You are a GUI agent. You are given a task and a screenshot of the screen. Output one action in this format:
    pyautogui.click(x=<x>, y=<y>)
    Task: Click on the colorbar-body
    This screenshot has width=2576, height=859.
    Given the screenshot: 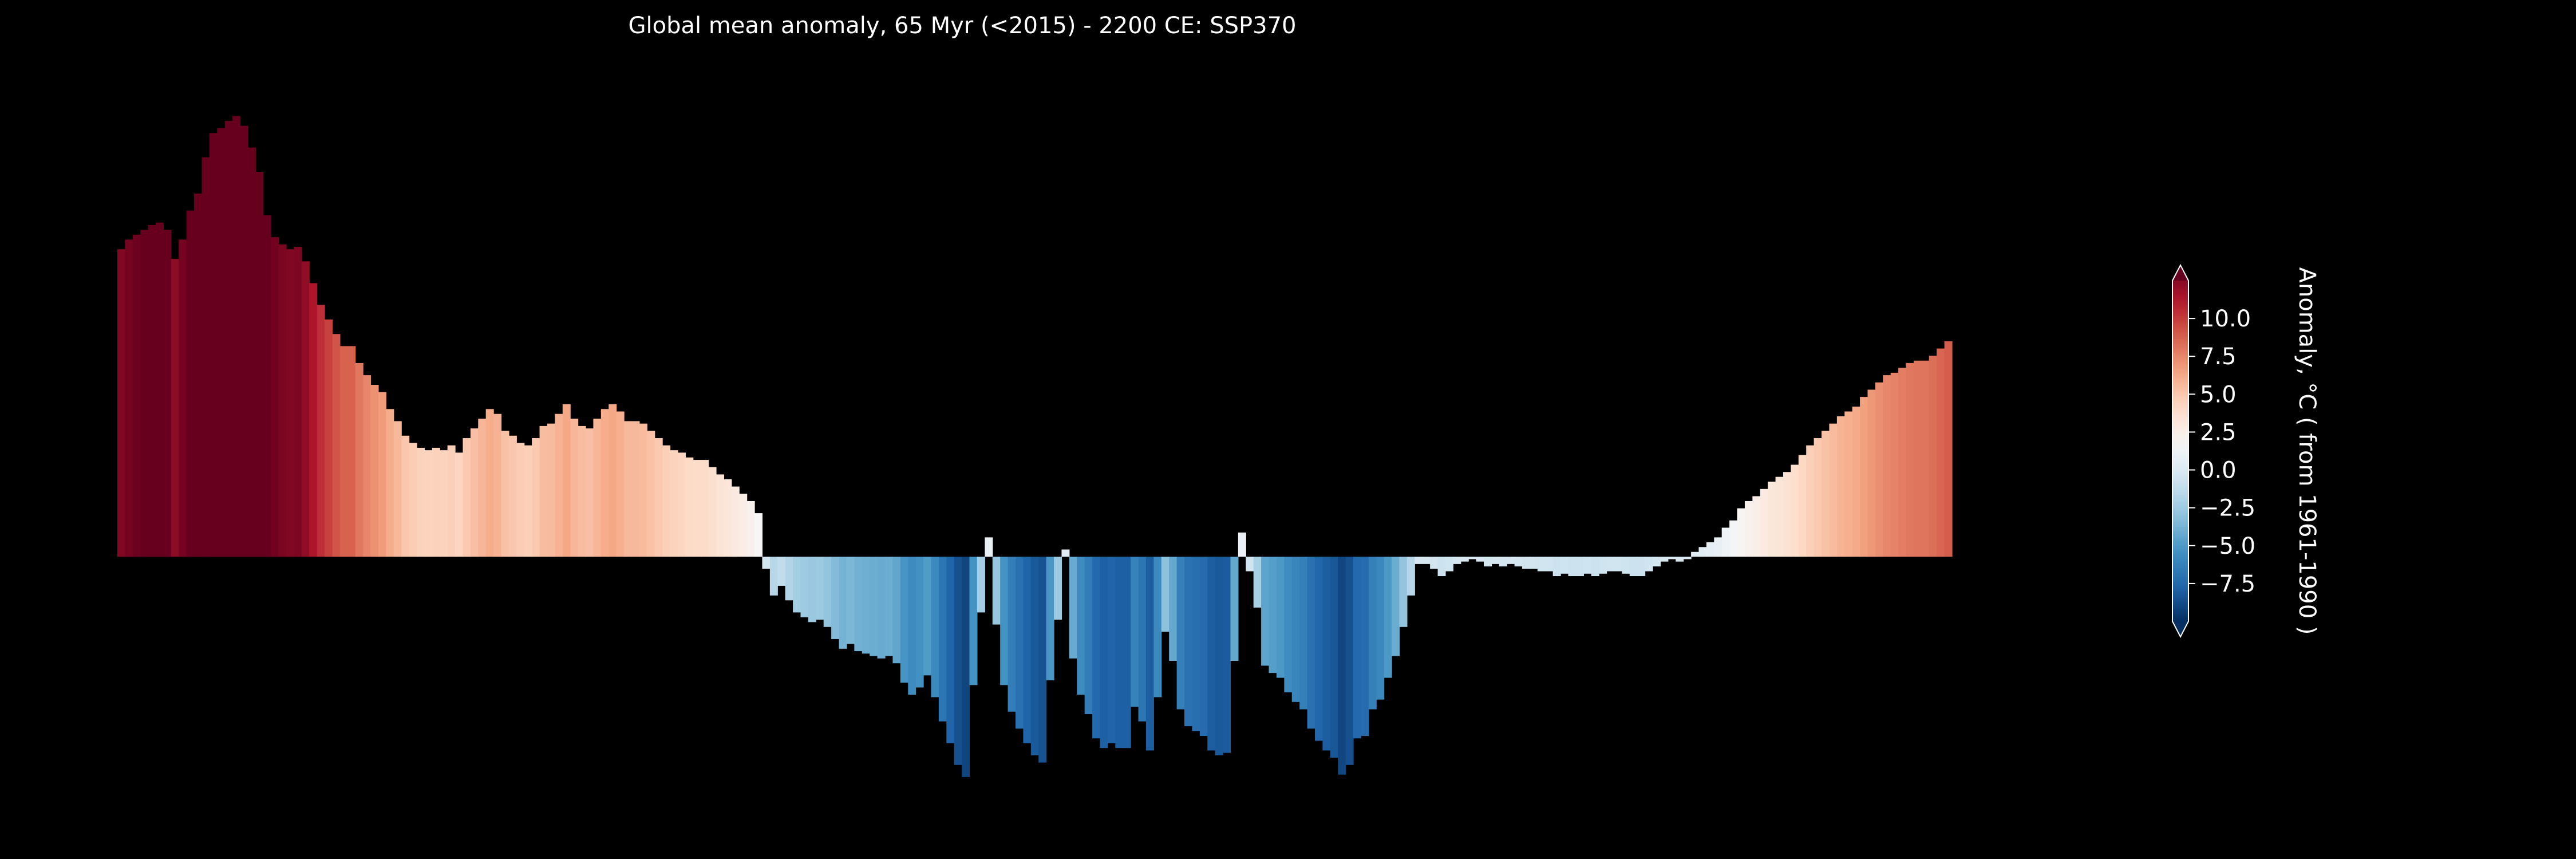 What is the action you would take?
    pyautogui.click(x=2180, y=451)
    